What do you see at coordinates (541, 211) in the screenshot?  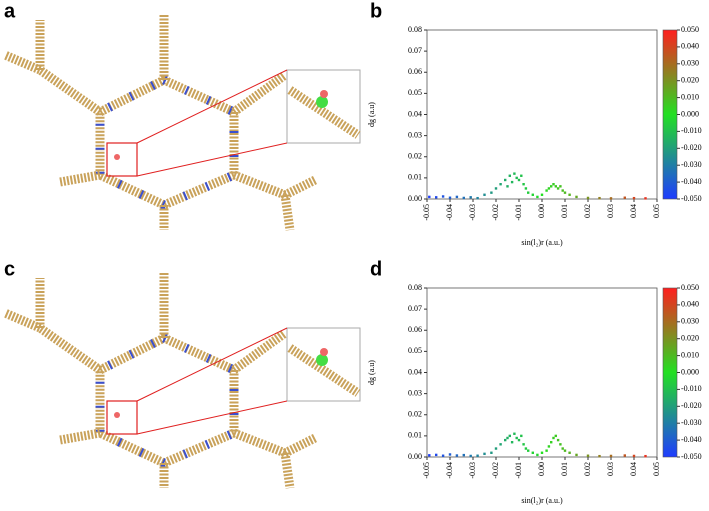 I see `x-tick-label: 0.00` at bounding box center [541, 211].